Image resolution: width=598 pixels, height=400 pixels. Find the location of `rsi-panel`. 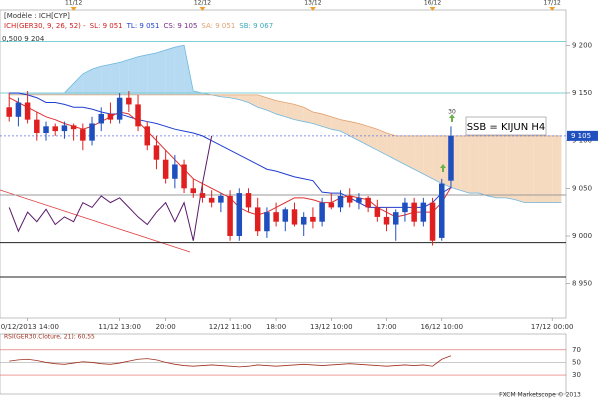

rsi-panel is located at coordinates (283, 364).